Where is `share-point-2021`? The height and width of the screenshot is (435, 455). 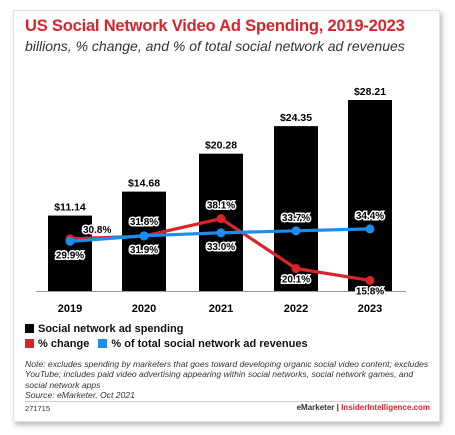
share-point-2021 is located at coordinates (221, 233).